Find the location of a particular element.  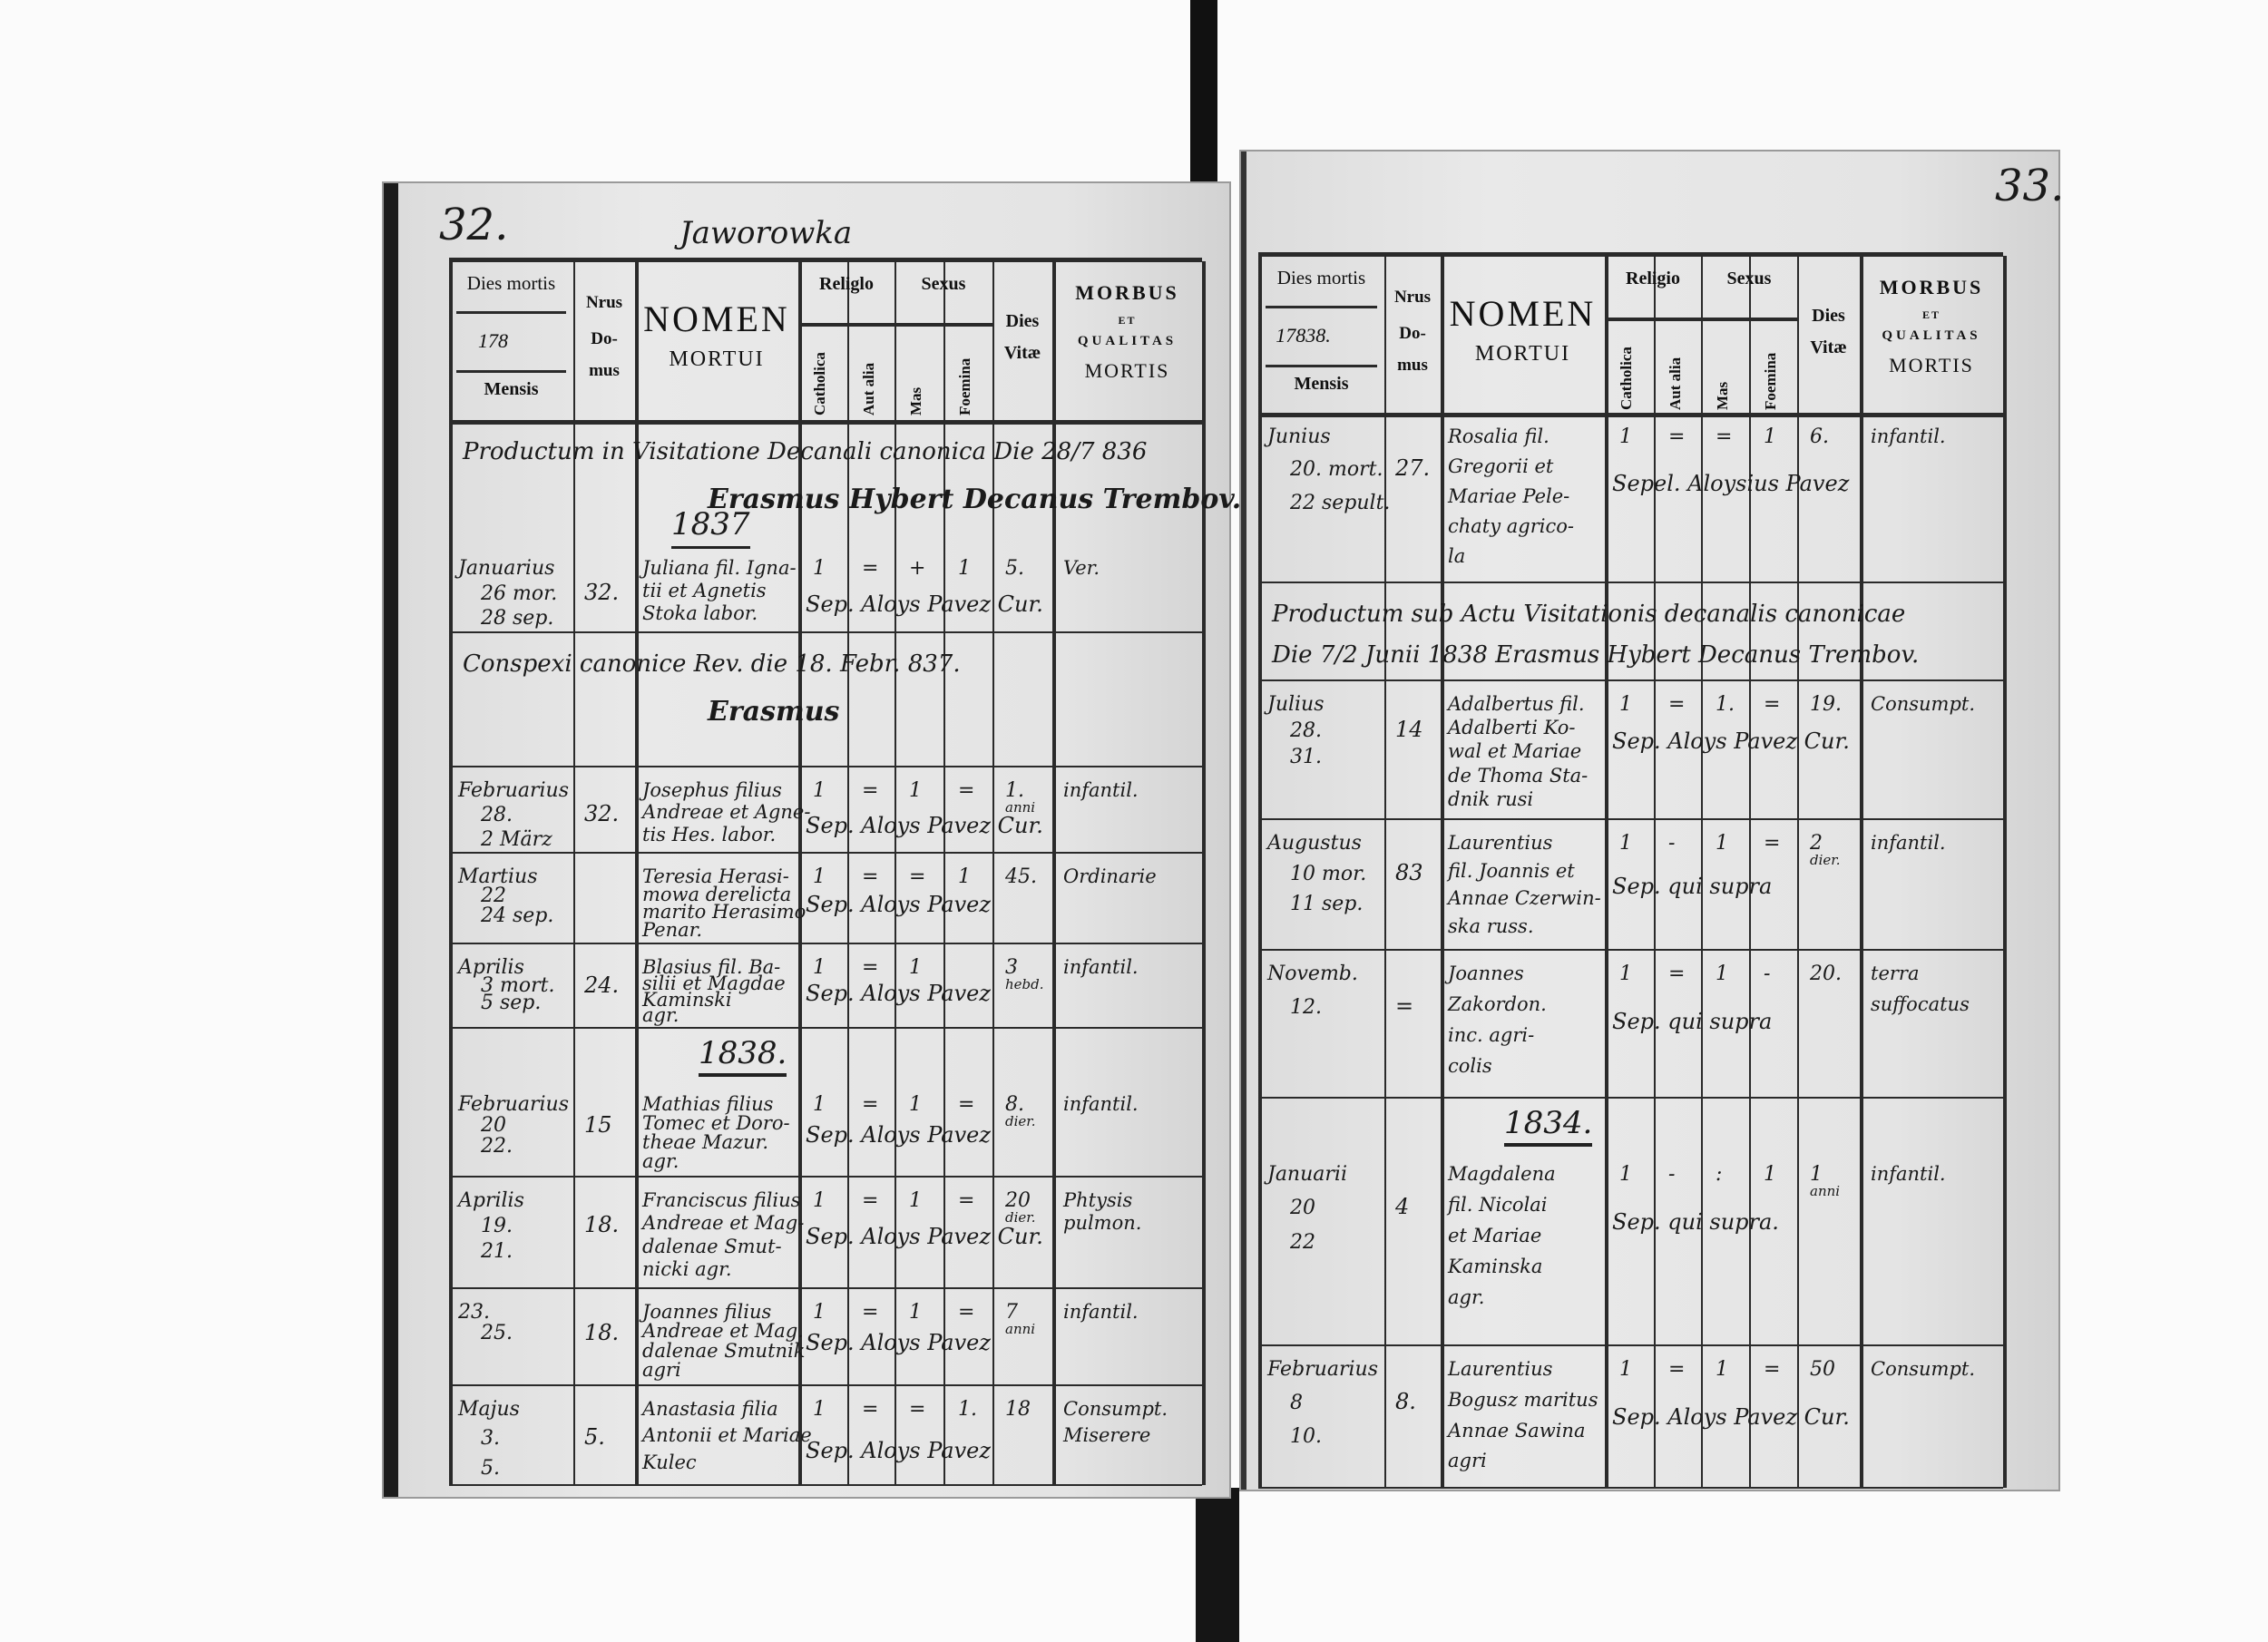

header-mortis: MORTIS is located at coordinates (1931, 365).